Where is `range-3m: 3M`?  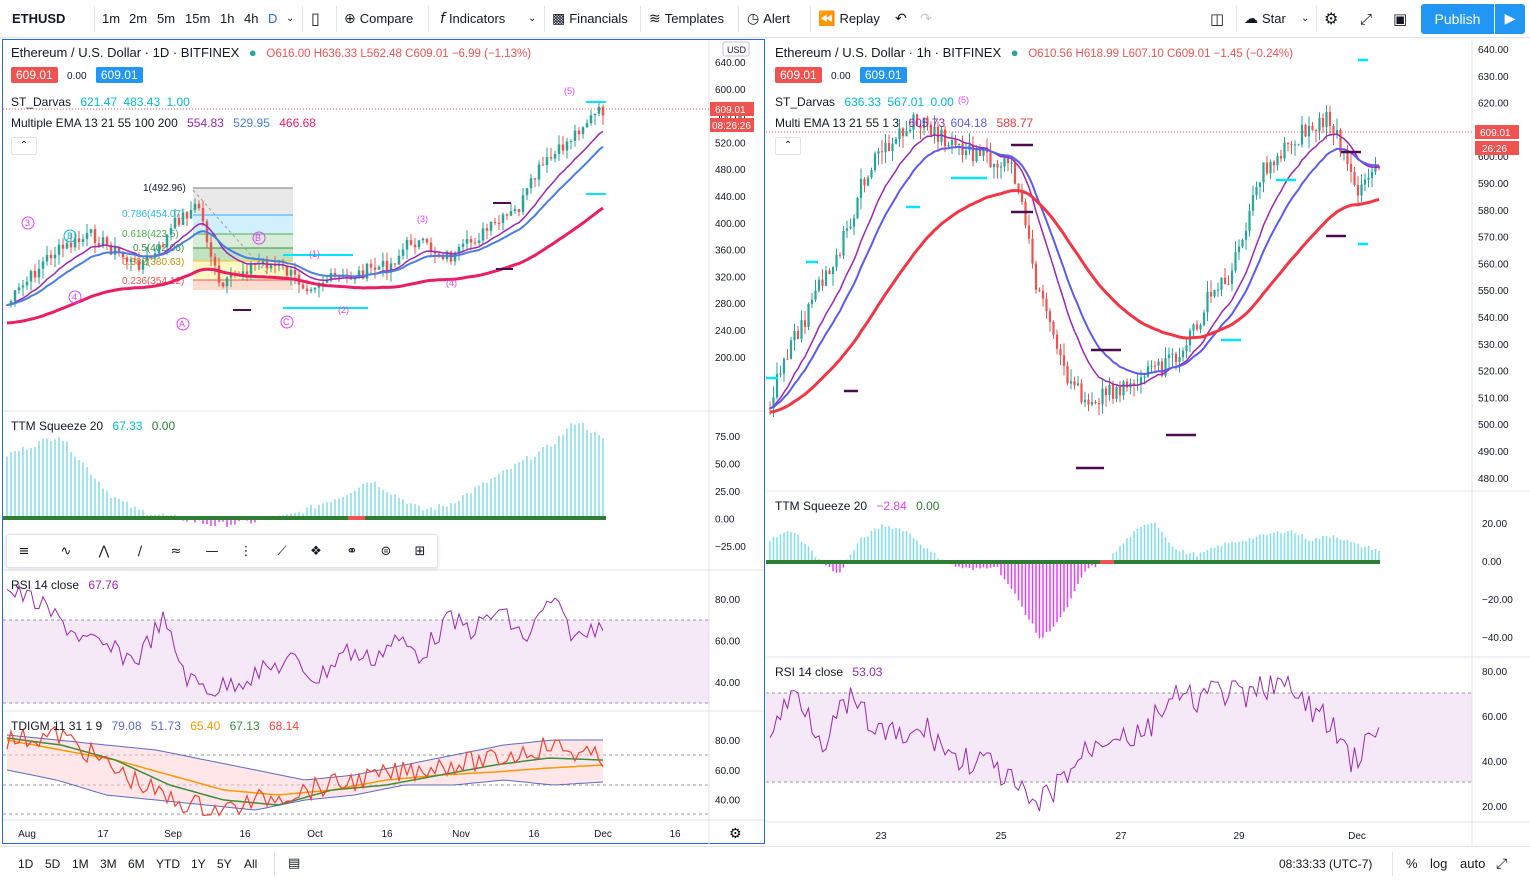 range-3m: 3M is located at coordinates (108, 864).